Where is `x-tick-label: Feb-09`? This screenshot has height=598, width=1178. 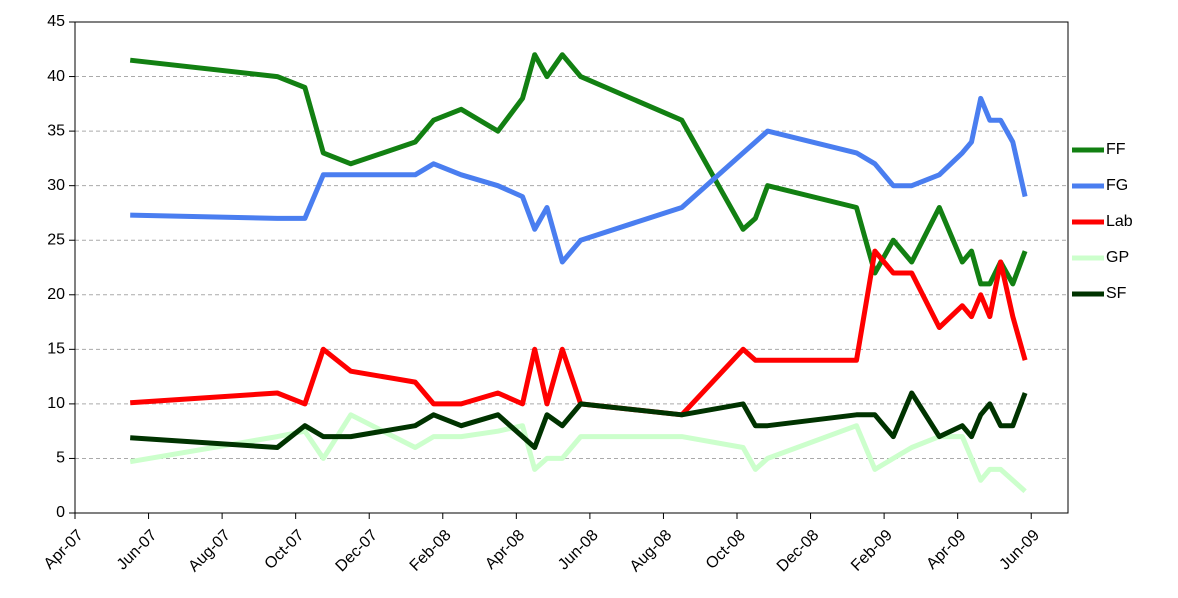
x-tick-label: Feb-09 is located at coordinates (872, 551).